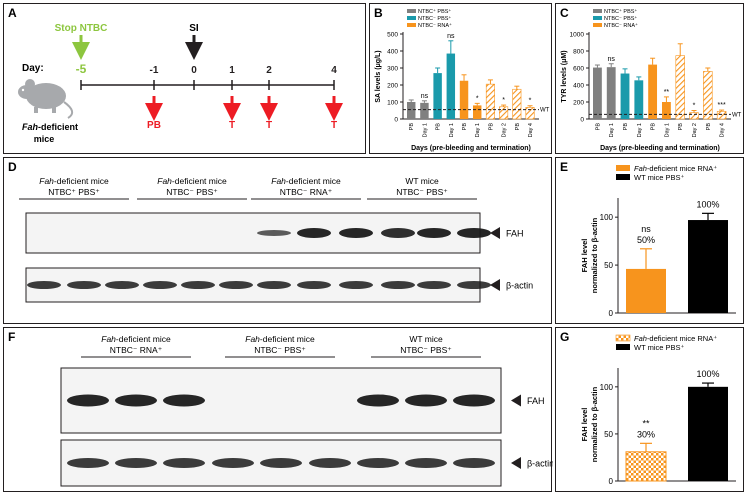 The image size is (747, 498). I want to click on panel-label: D, so click(12, 167).